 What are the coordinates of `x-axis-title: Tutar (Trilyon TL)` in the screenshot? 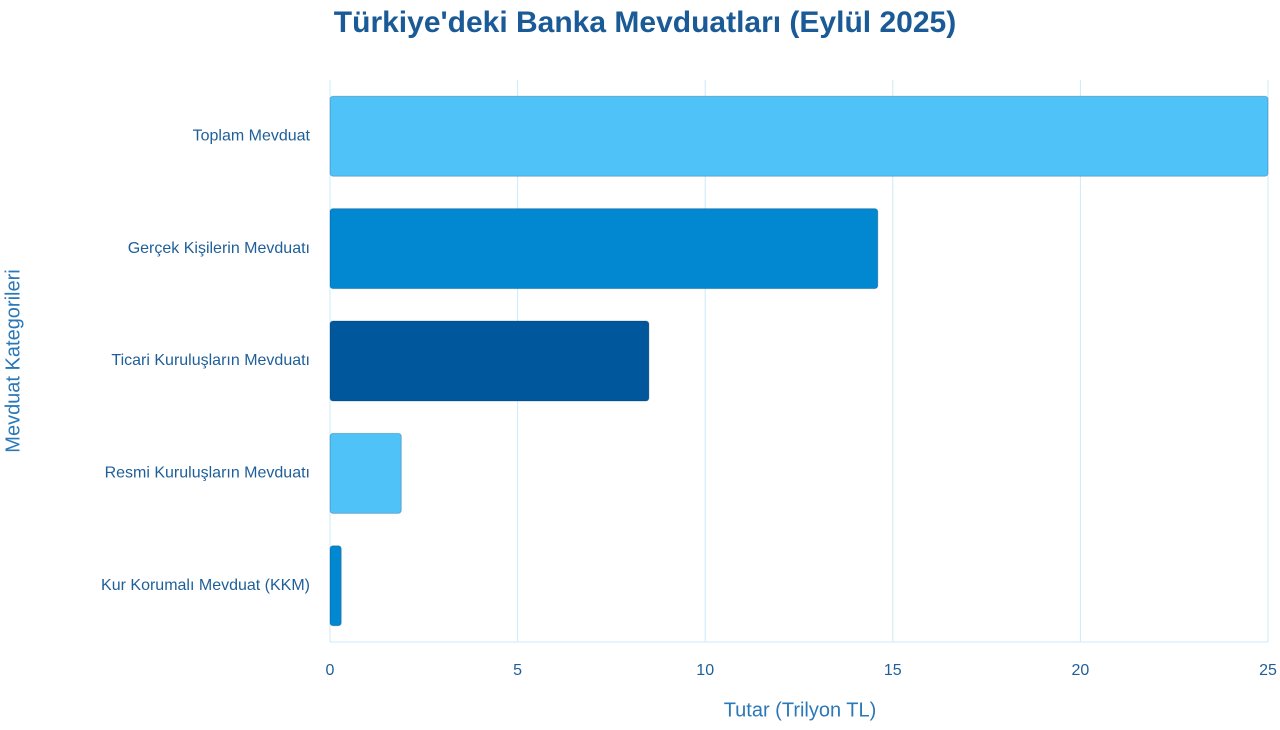 It's located at (800, 710).